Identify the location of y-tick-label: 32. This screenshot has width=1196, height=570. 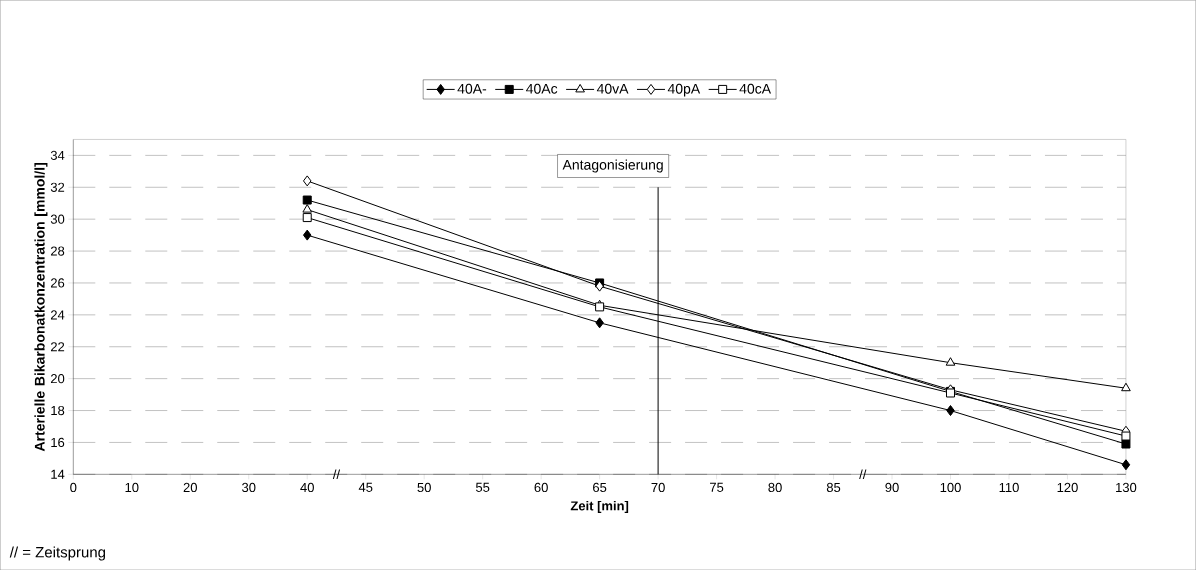
(57, 187).